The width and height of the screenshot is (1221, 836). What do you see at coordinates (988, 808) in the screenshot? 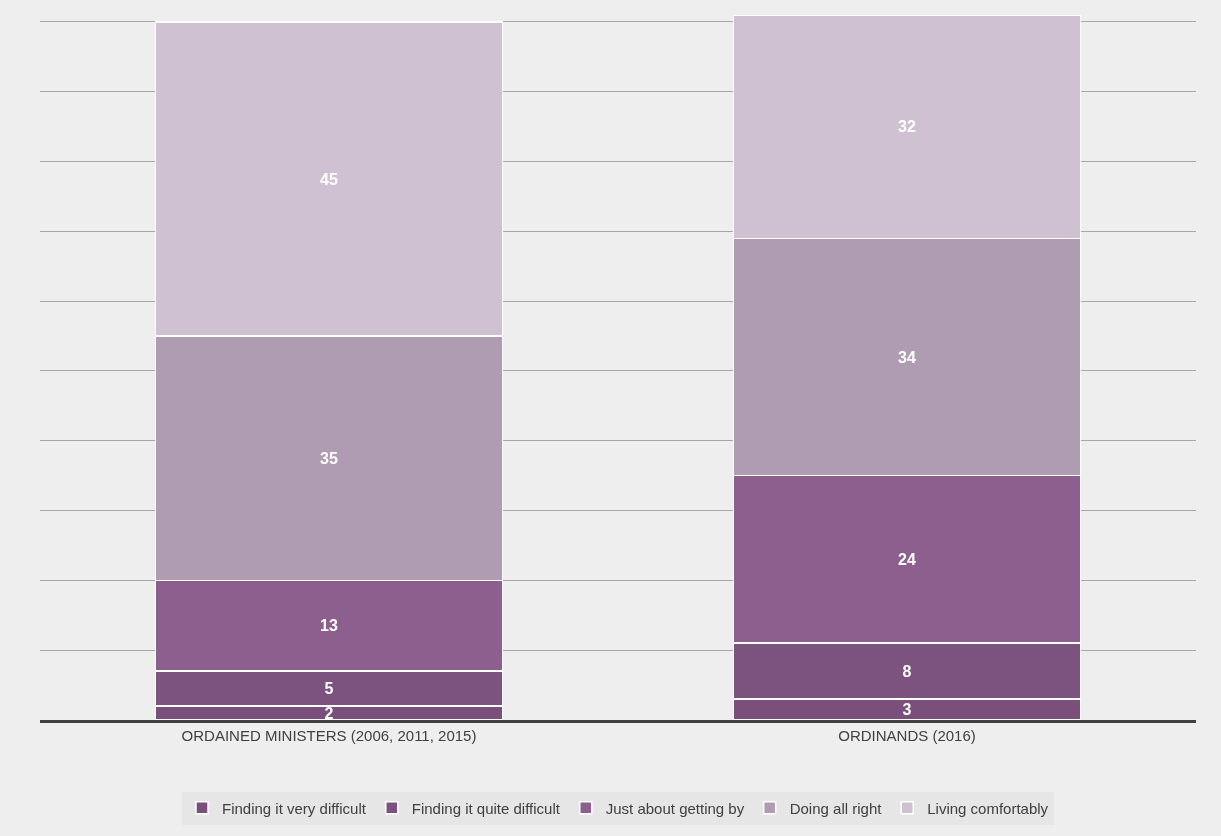
I see `legend-label: Living comfortably` at bounding box center [988, 808].